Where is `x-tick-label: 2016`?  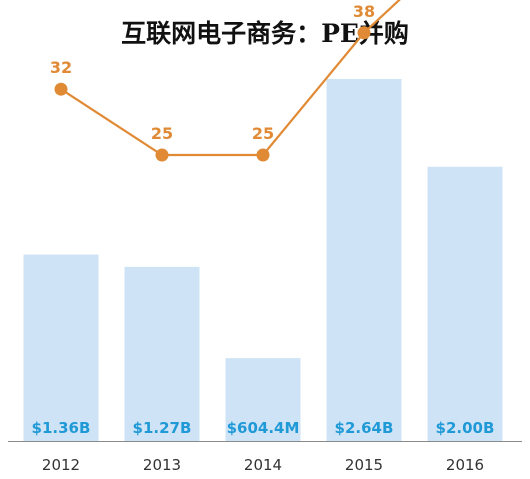
x-tick-label: 2016 is located at coordinates (465, 465).